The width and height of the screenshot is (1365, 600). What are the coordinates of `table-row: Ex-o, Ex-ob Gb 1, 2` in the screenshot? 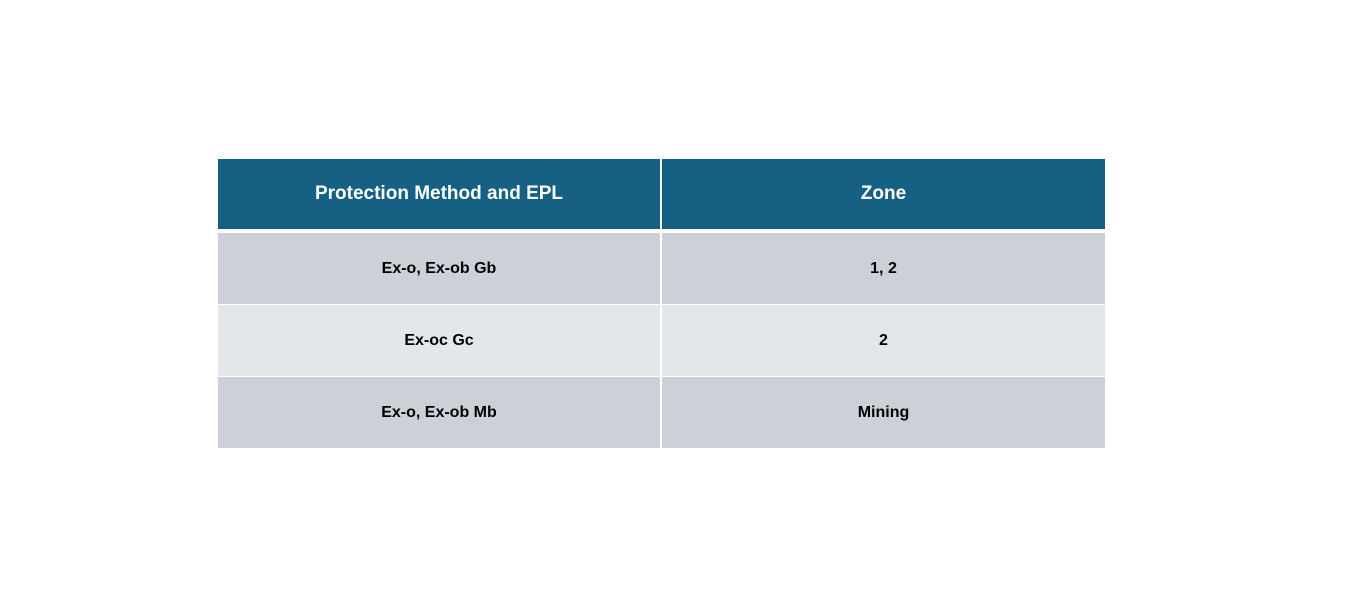 It's located at (661, 268).